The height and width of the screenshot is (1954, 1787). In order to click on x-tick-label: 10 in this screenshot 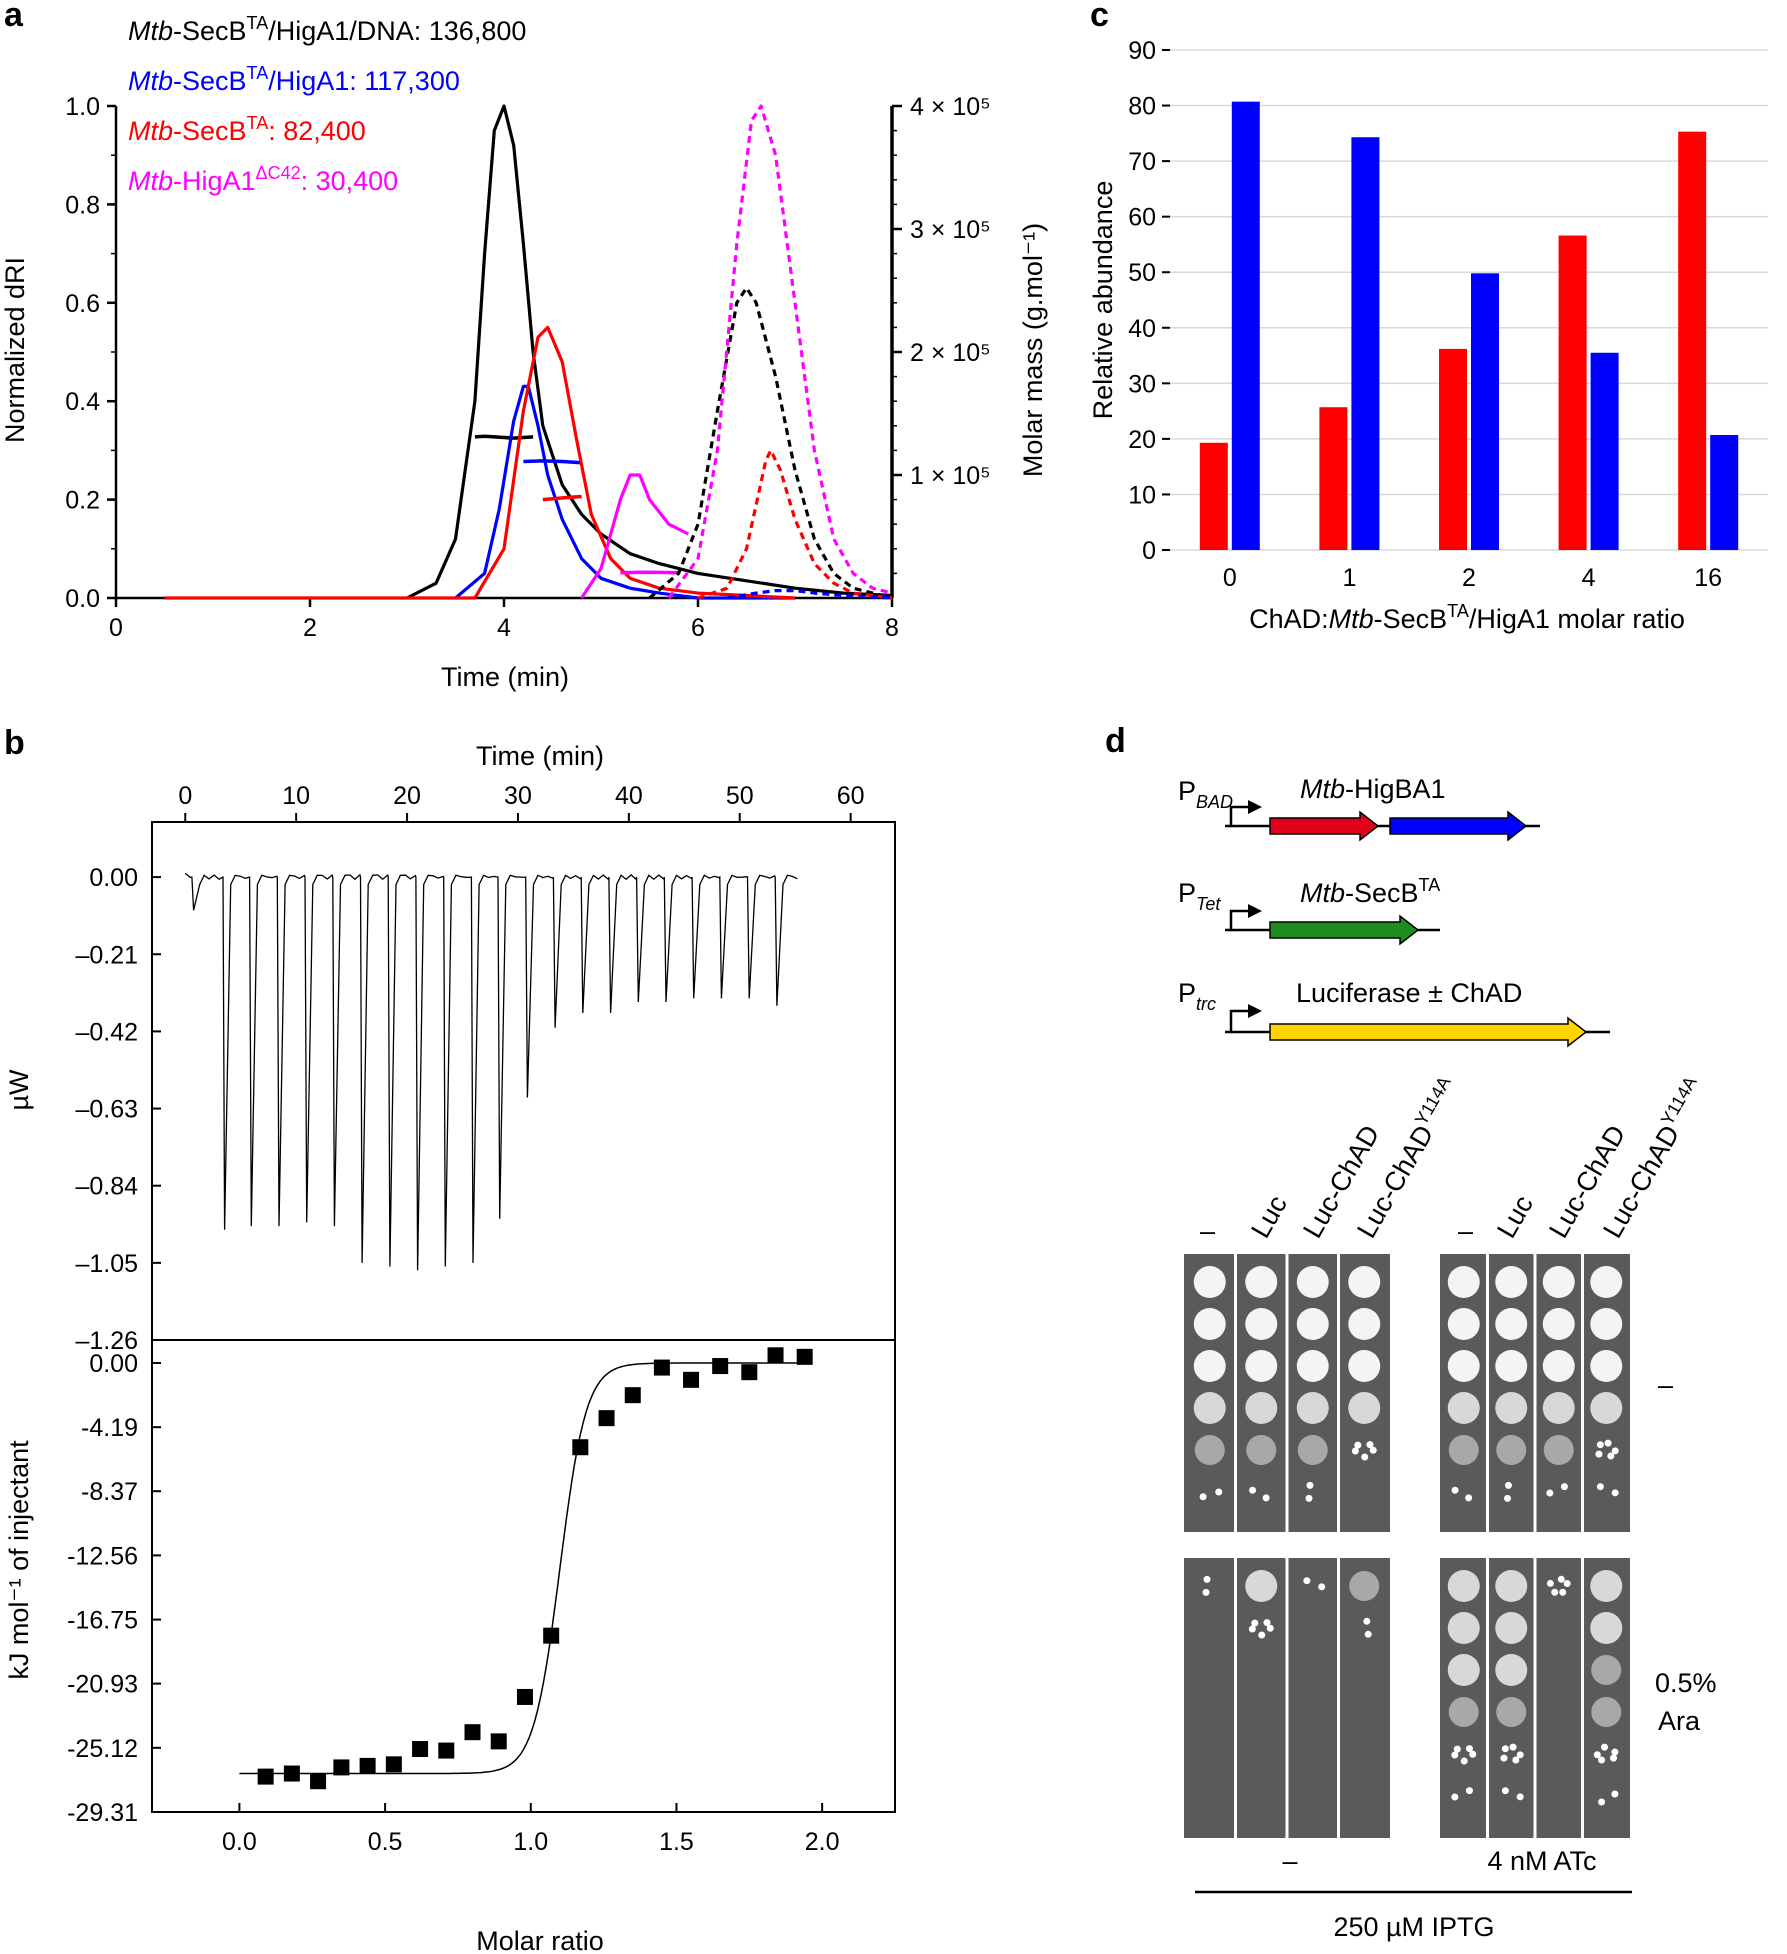, I will do `click(296, 796)`.